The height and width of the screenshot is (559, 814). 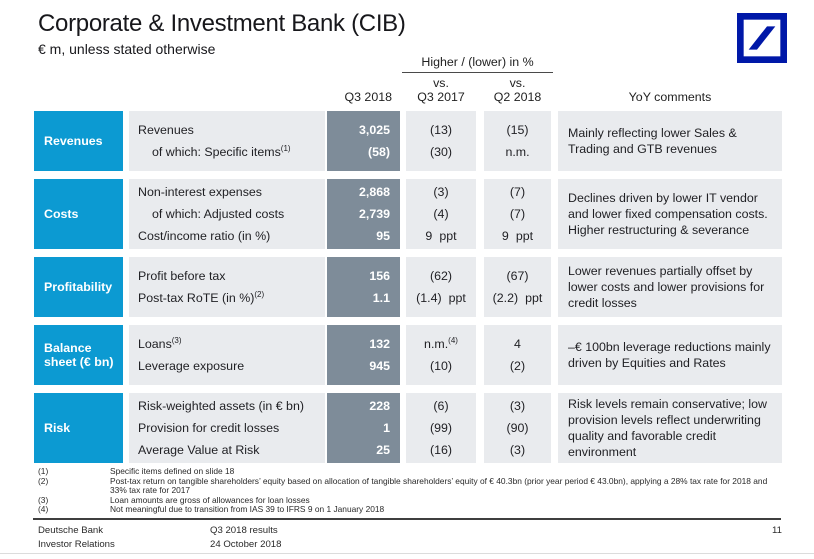 I want to click on footnote-ref: (2), so click(x=259, y=294).